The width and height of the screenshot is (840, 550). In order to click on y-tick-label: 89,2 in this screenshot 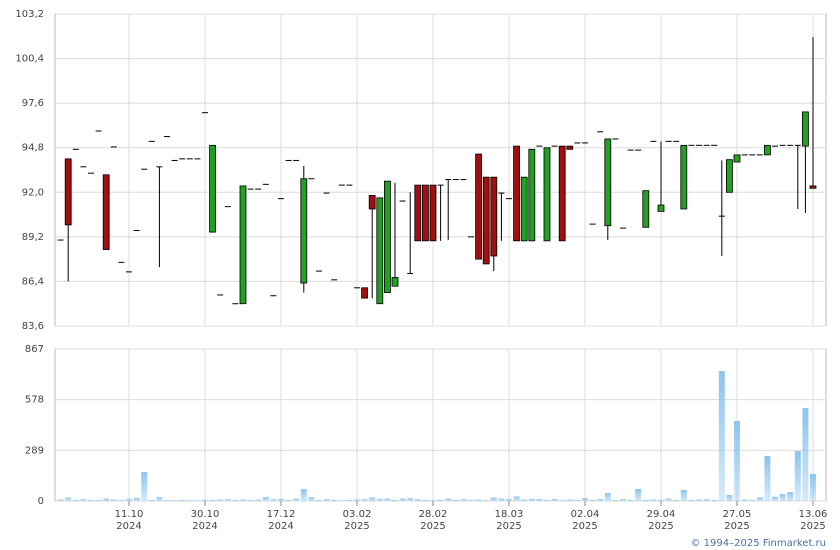, I will do `click(33, 237)`.